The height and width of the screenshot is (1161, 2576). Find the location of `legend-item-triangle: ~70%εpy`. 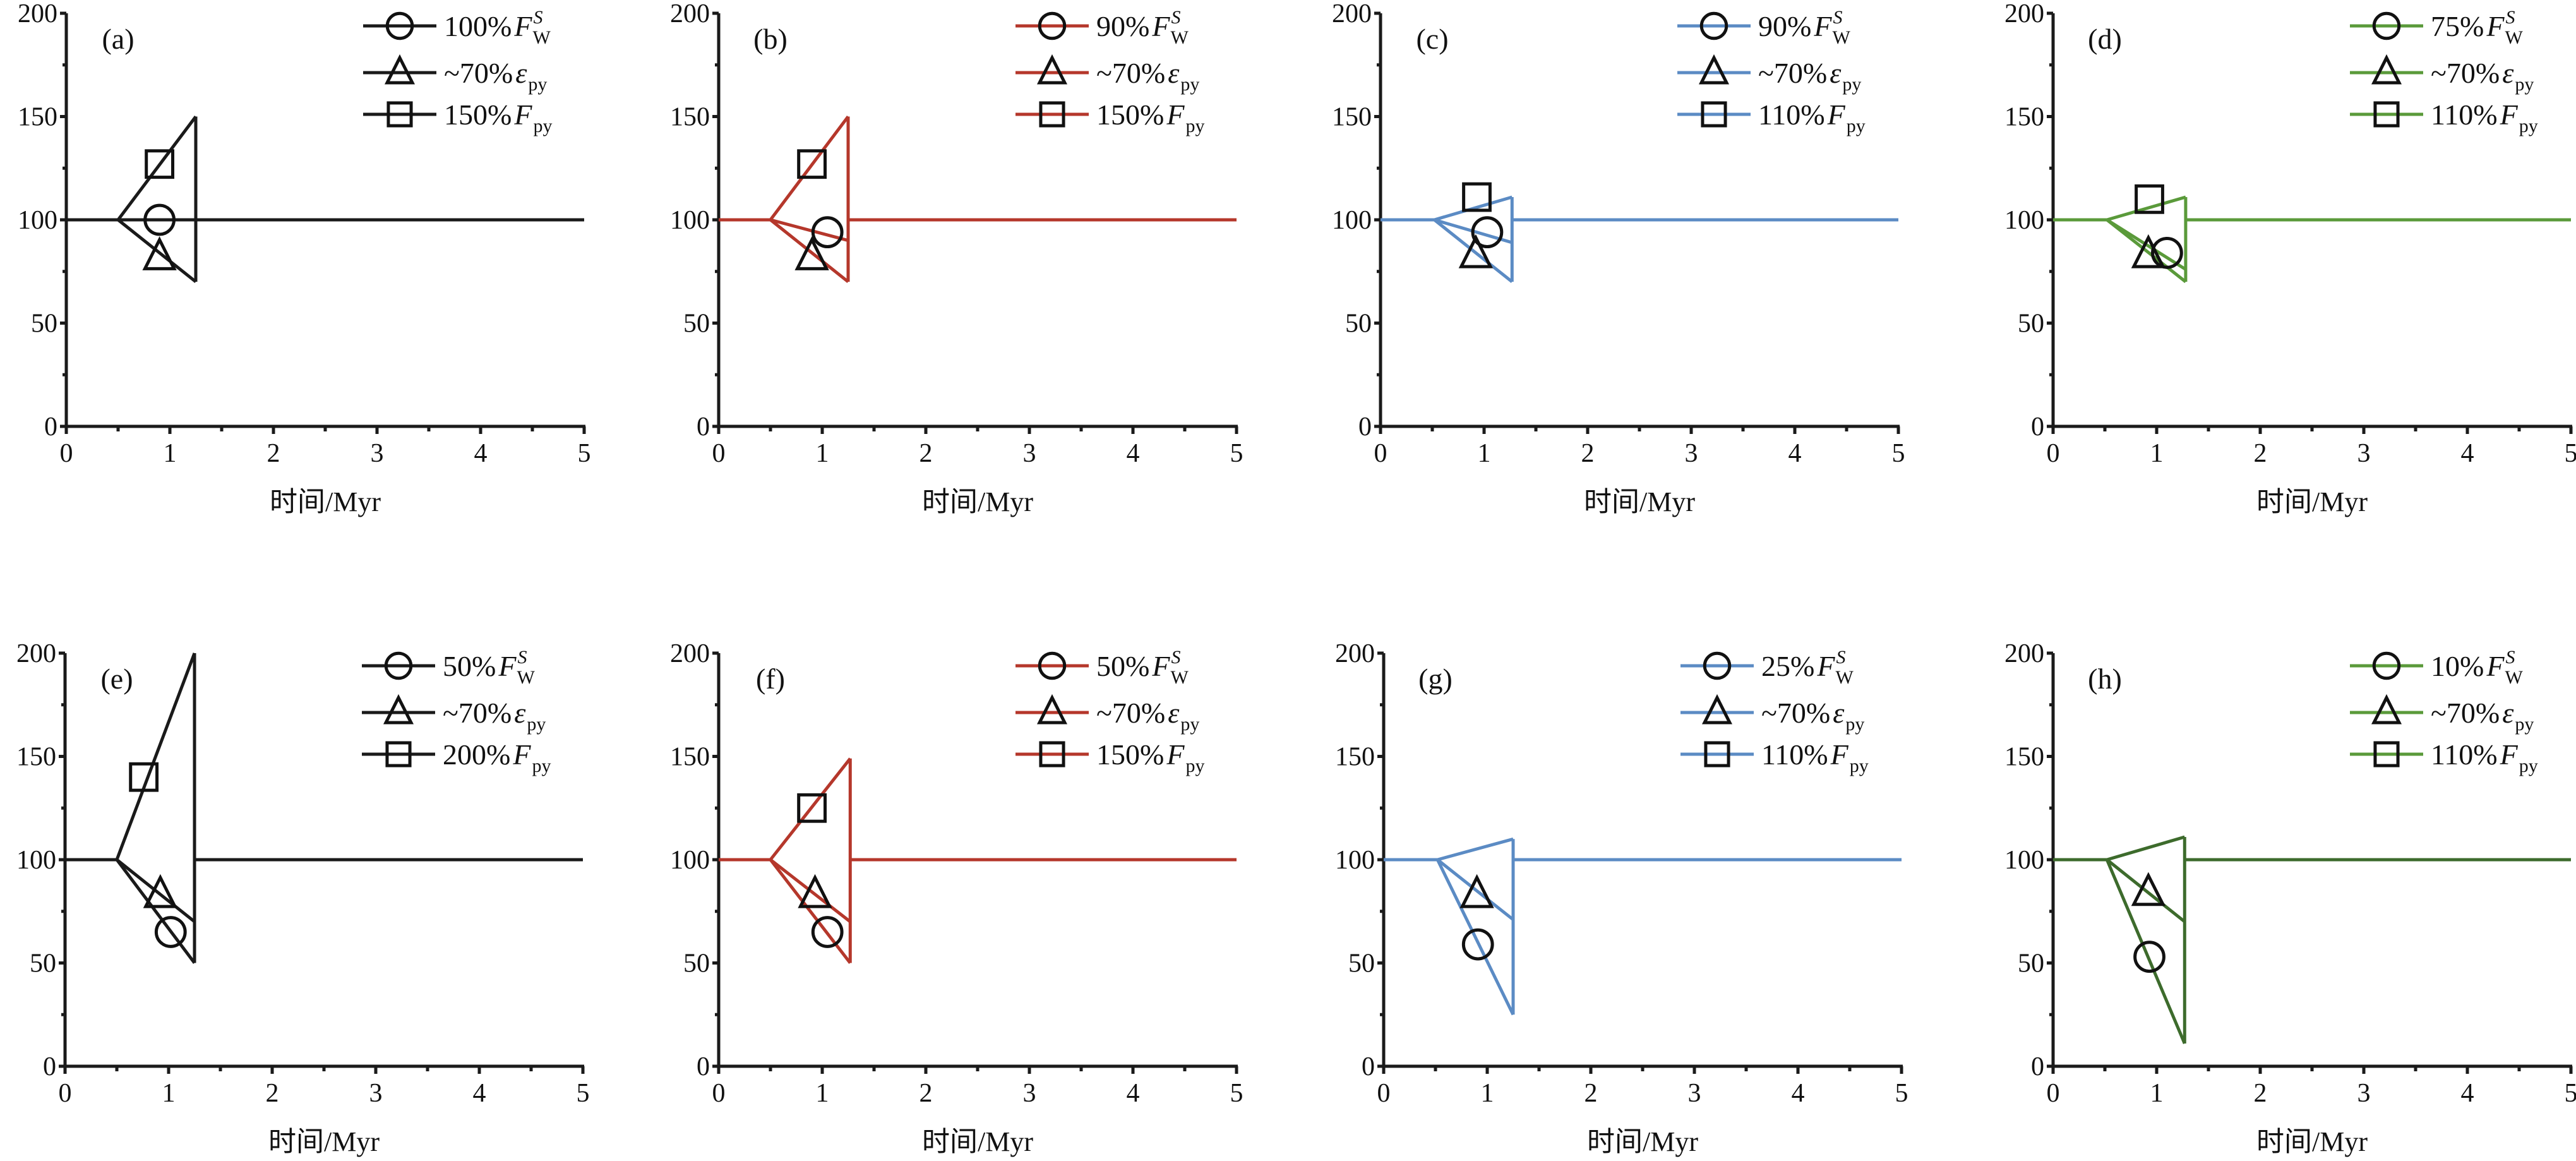

legend-item-triangle: ~70%εpy is located at coordinates (2442, 74).